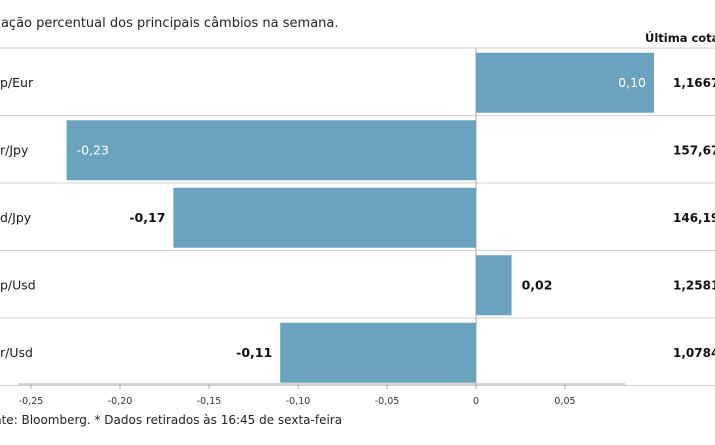 This screenshot has width=715, height=445. I want to click on last-quote-value: 146,19, so click(694, 218).